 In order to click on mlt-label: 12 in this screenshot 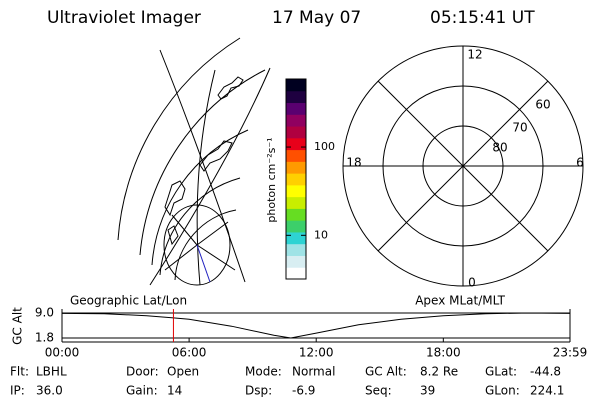, I will do `click(474, 55)`.